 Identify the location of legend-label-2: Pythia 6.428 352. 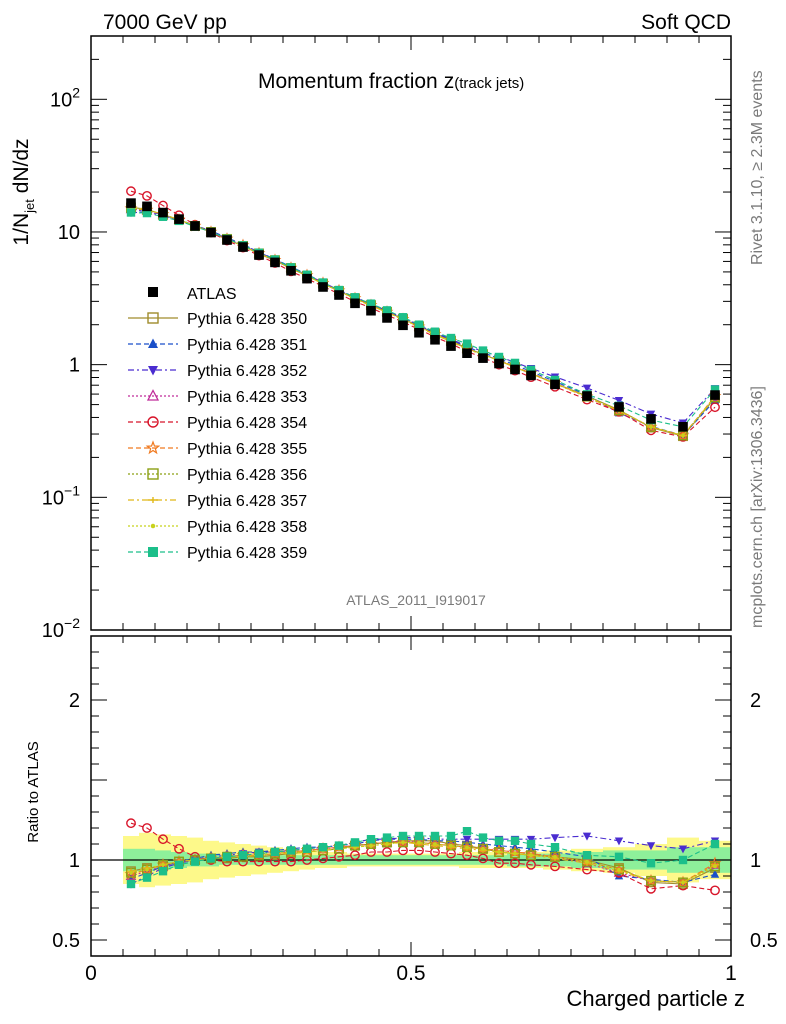
(247, 371).